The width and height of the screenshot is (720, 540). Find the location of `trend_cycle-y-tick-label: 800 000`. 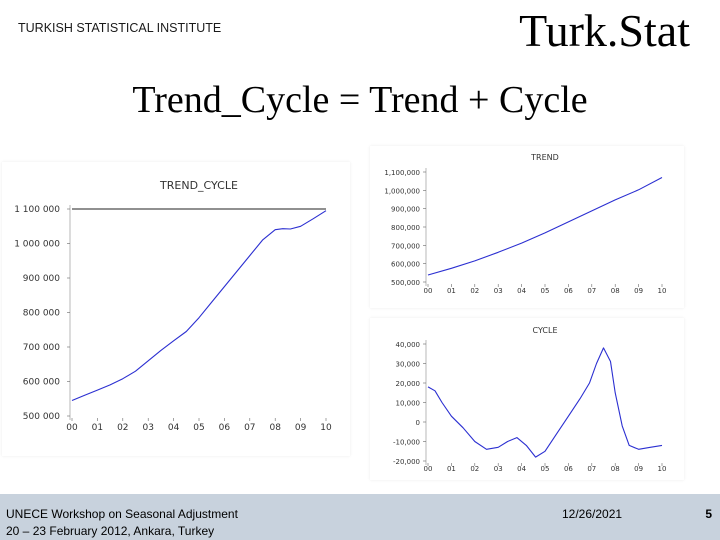

trend_cycle-y-tick-label: 800 000 is located at coordinates (41, 314).